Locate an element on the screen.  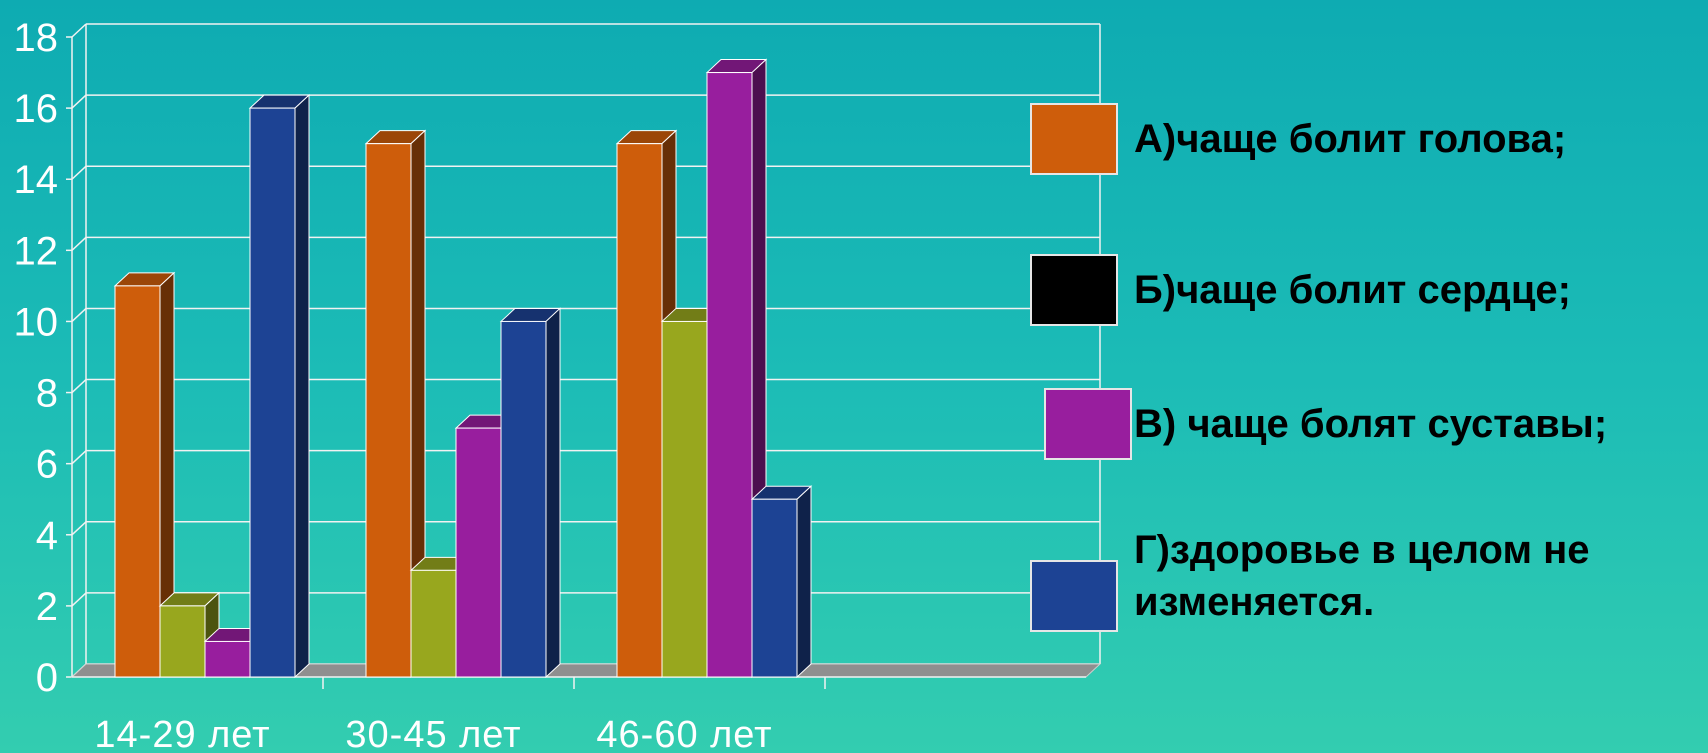
x-tick-label: 46-60 лет is located at coordinates (684, 733).